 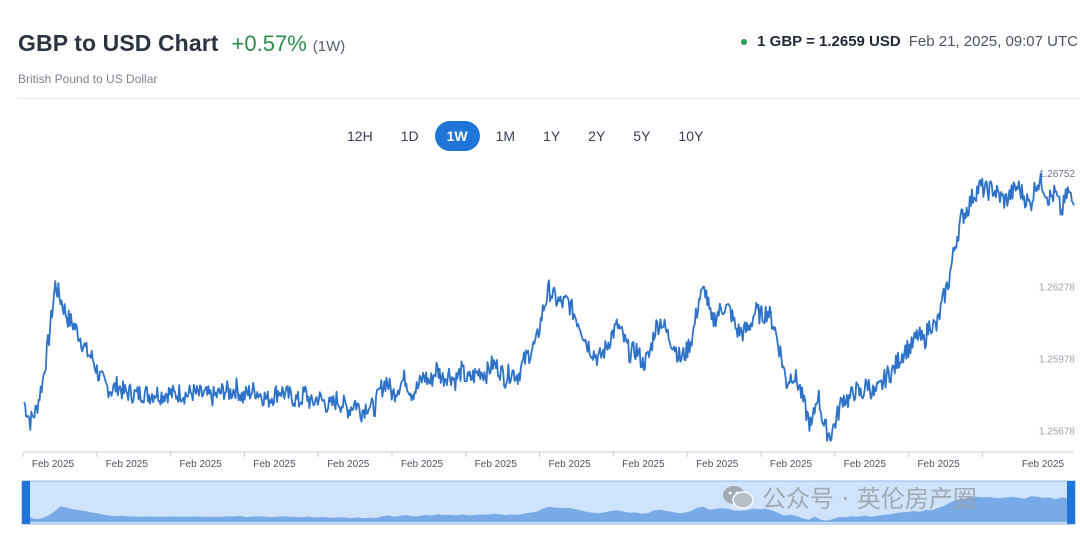 What do you see at coordinates (1071, 502) in the screenshot?
I see `navigator-handle-right` at bounding box center [1071, 502].